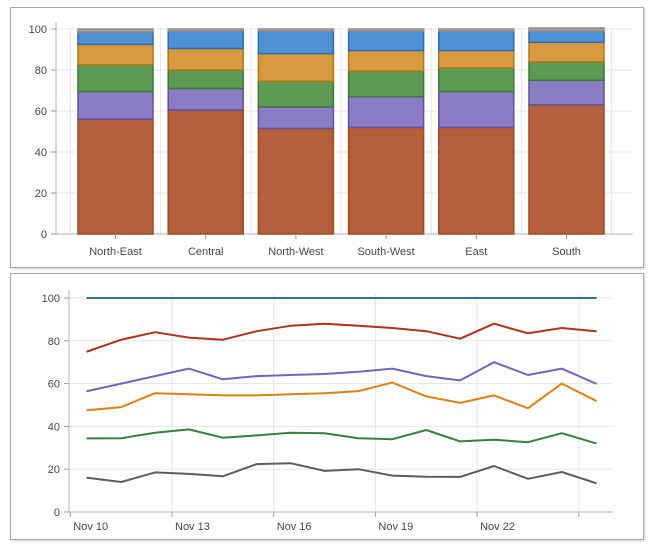 Image resolution: width=650 pixels, height=546 pixels. What do you see at coordinates (566, 169) in the screenshot?
I see `bar-segment-south-rust` at bounding box center [566, 169].